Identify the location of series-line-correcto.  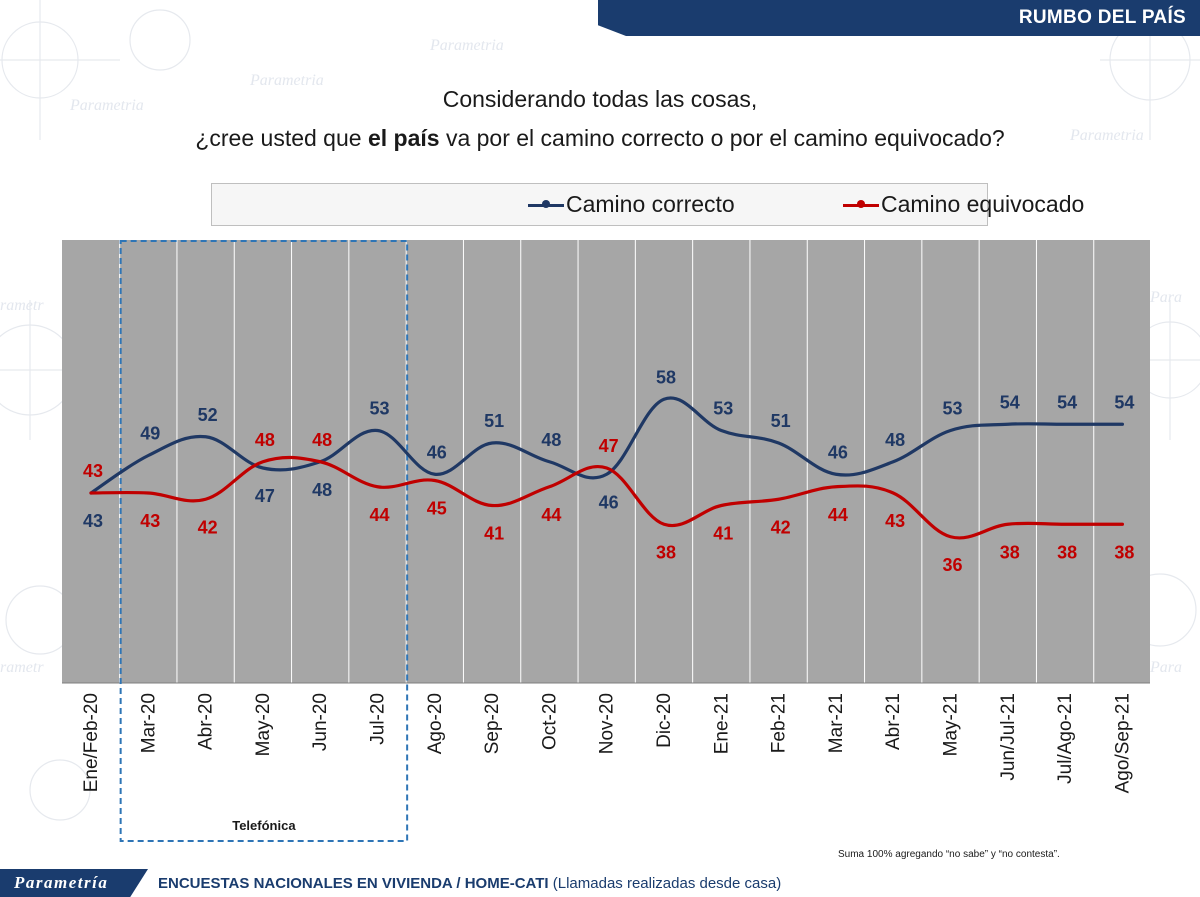
(606, 445).